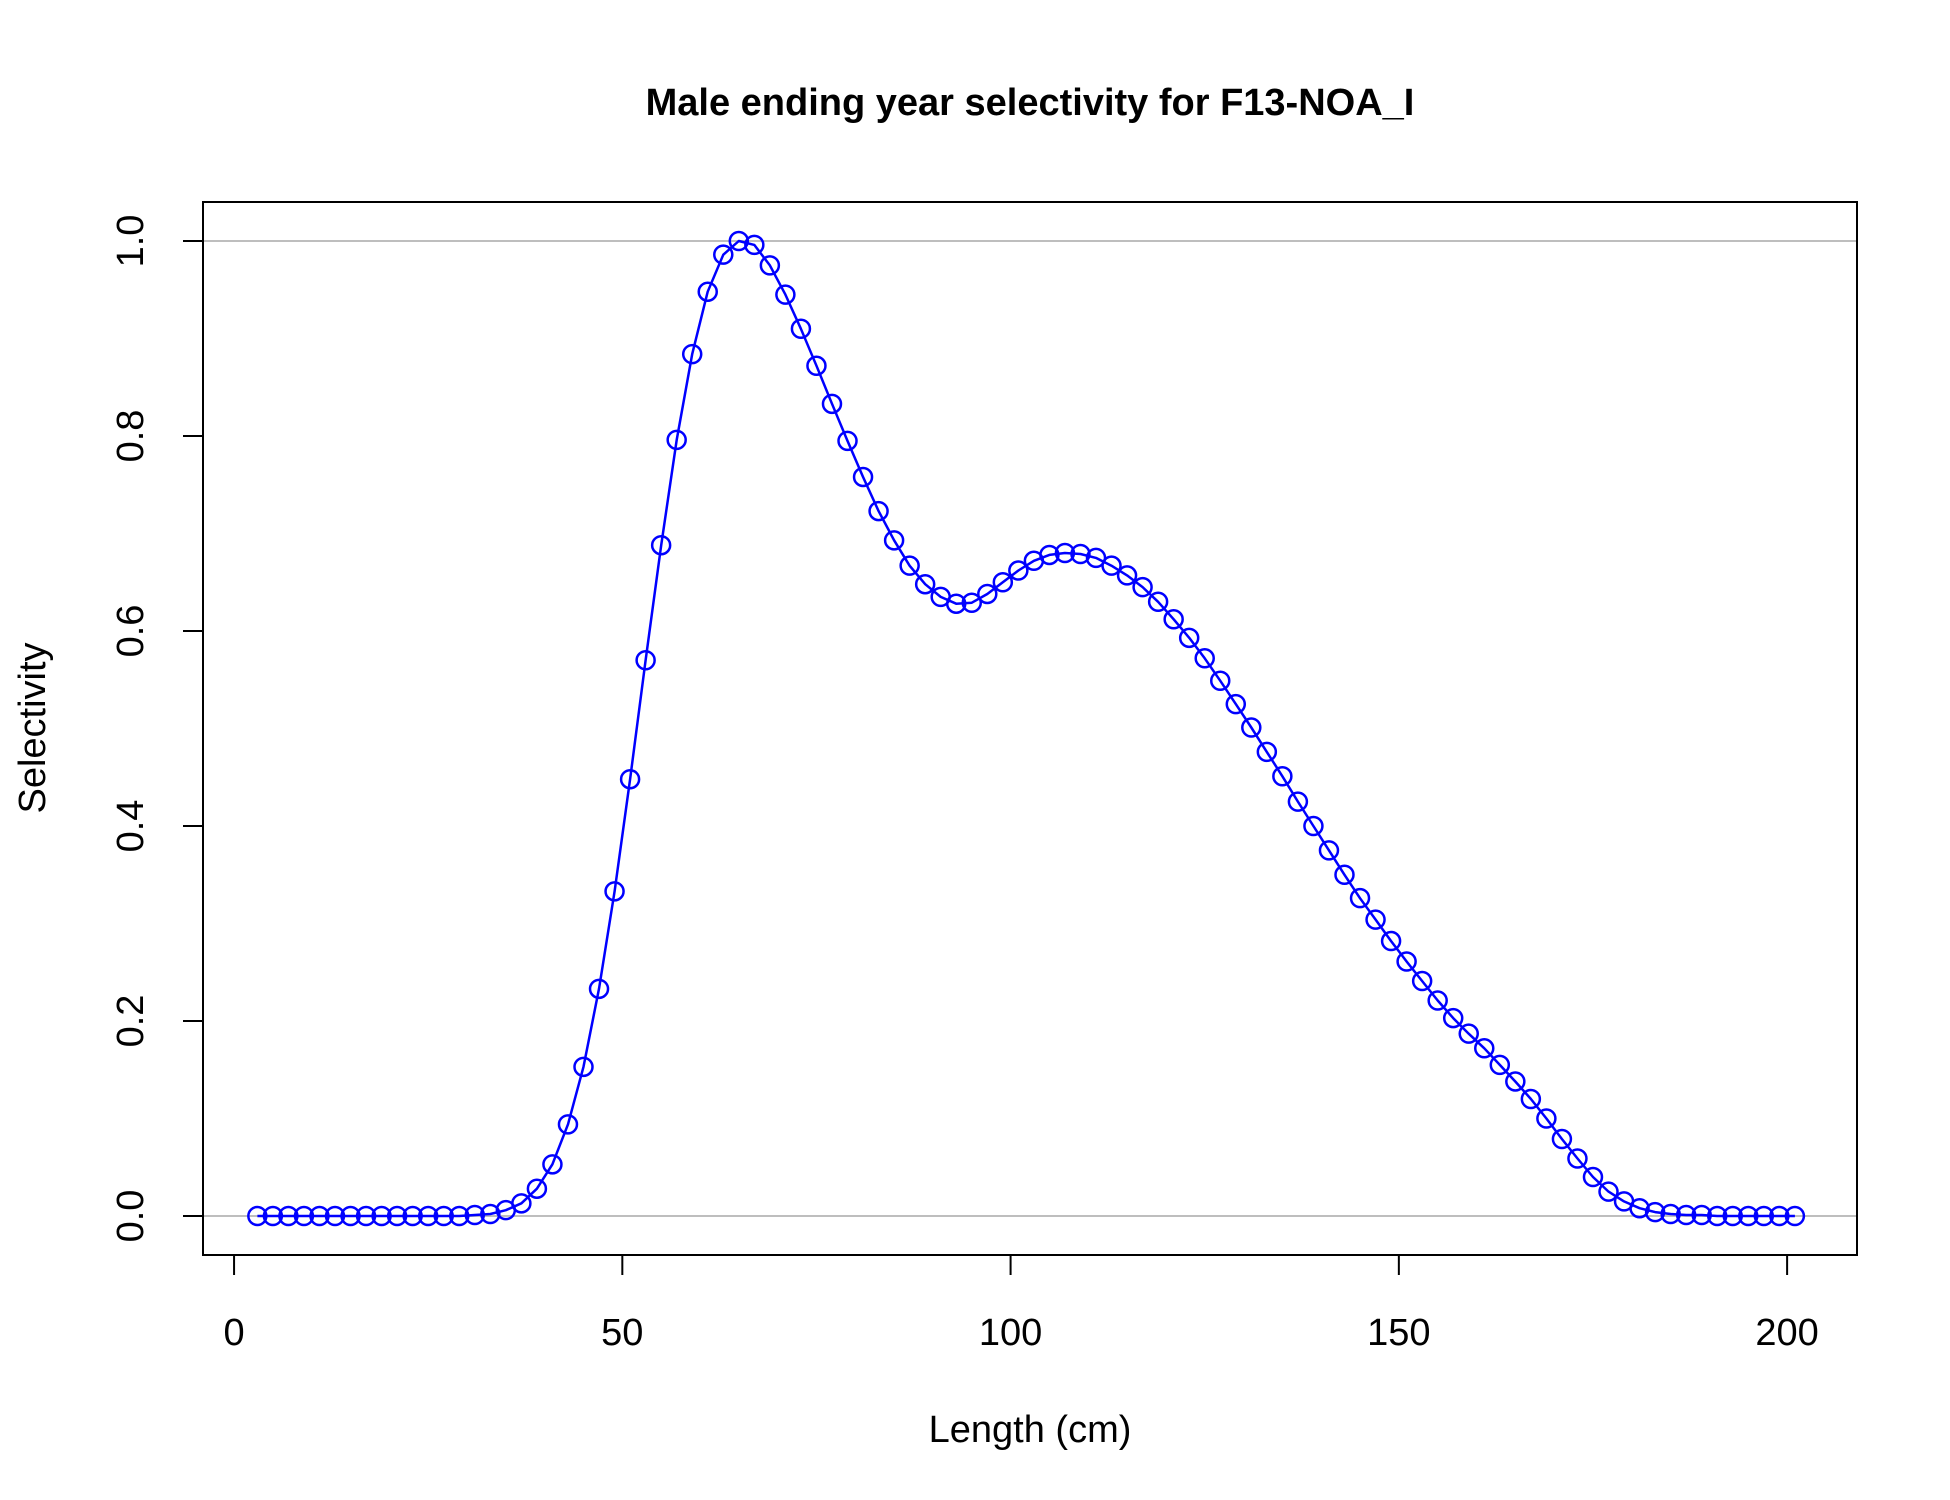 The image size is (1950, 1500). I want to click on x-tick-label: 100, so click(1010, 1333).